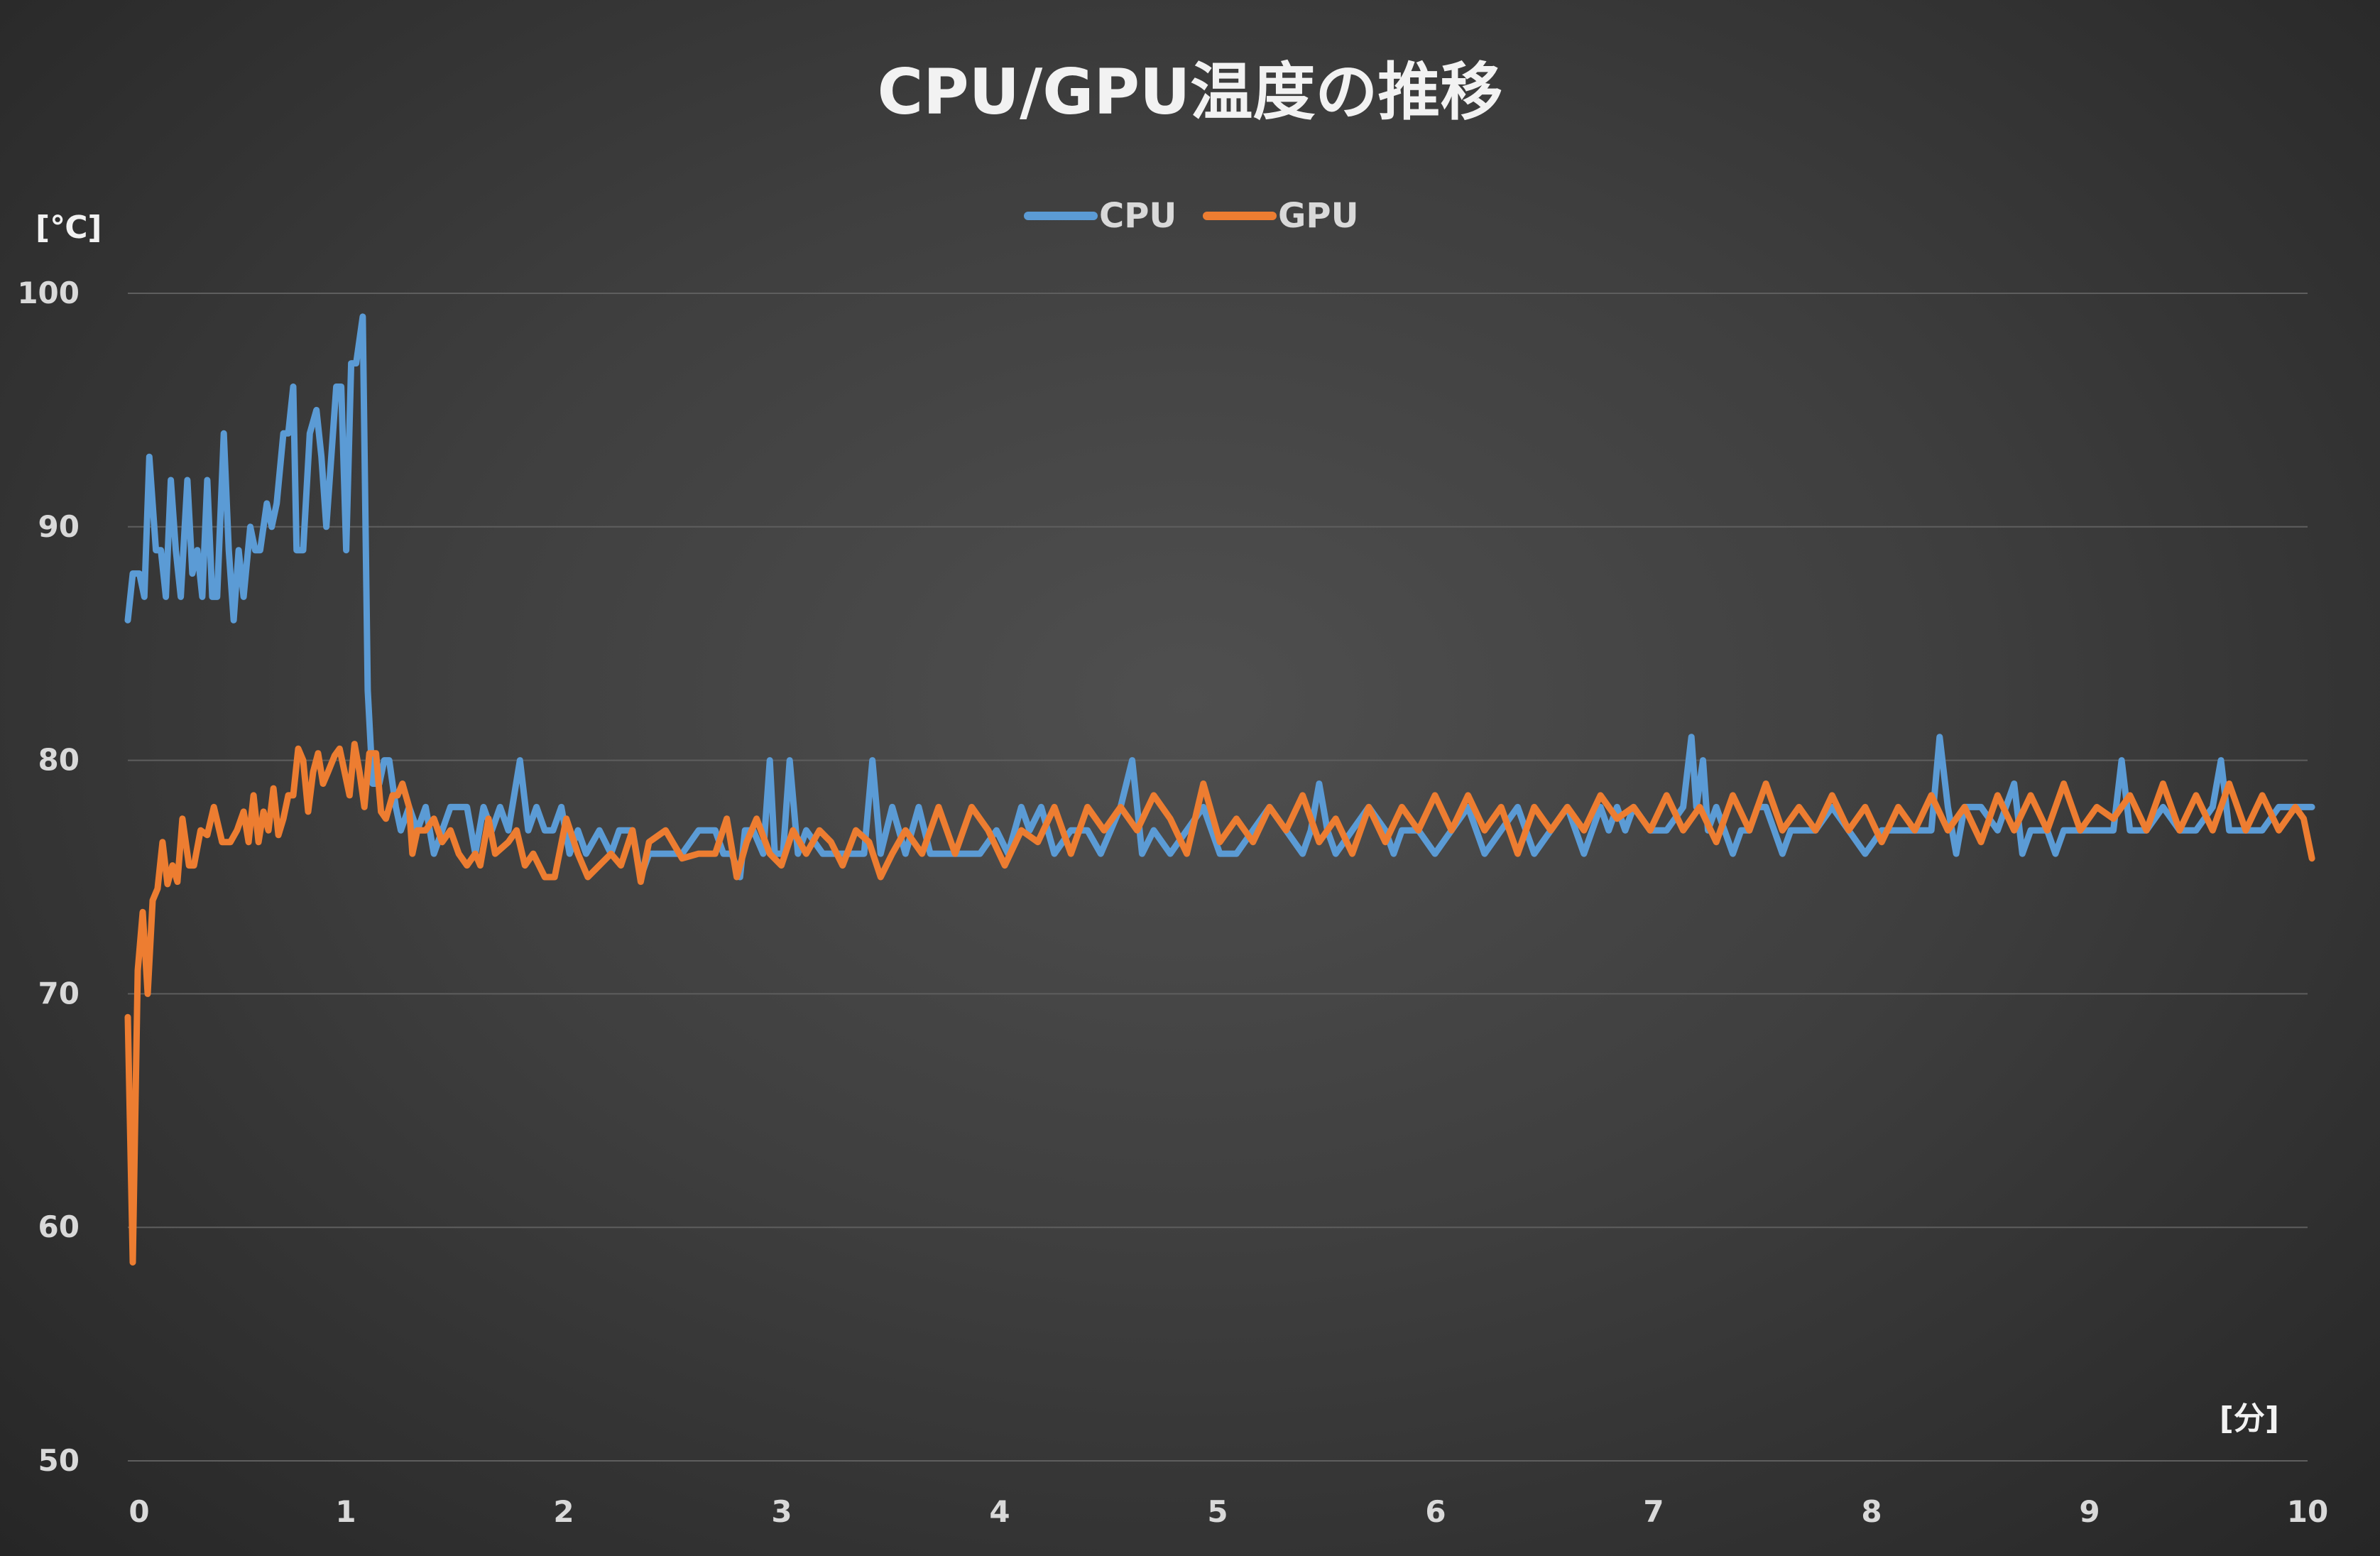 This screenshot has width=2380, height=1556. I want to click on x-tick-label: 6, so click(1436, 1512).